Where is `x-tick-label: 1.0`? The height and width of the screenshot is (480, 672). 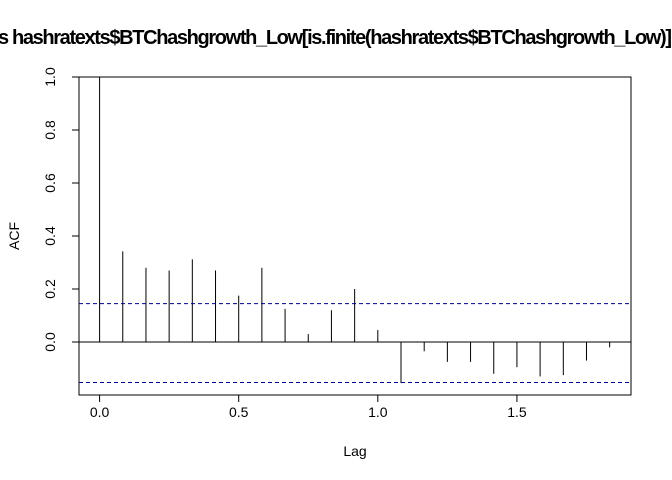 x-tick-label: 1.0 is located at coordinates (378, 412).